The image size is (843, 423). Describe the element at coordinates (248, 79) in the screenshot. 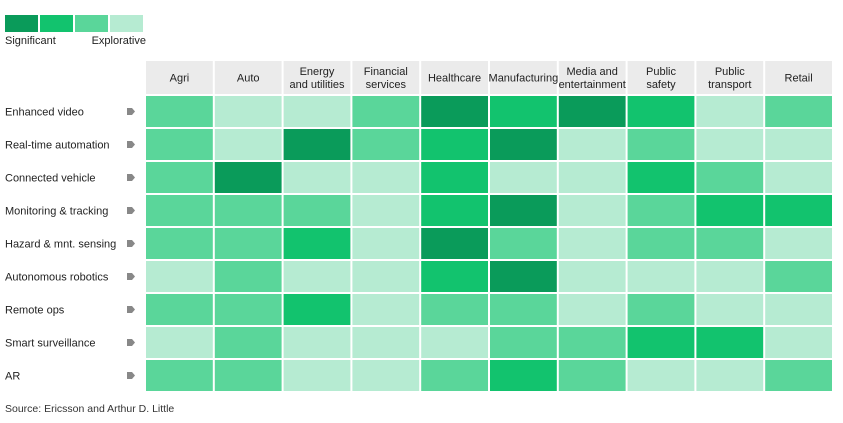

I see `column-header-label: Auto` at that location.